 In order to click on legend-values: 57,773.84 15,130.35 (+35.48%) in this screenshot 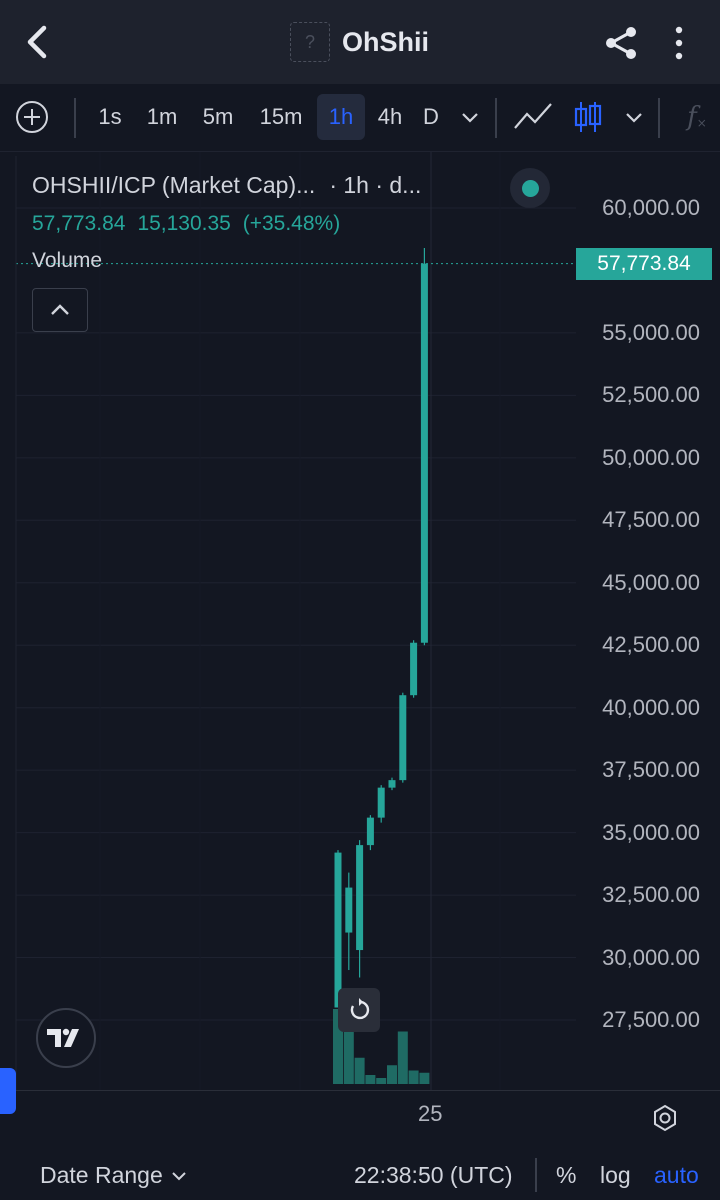, I will do `click(186, 224)`.